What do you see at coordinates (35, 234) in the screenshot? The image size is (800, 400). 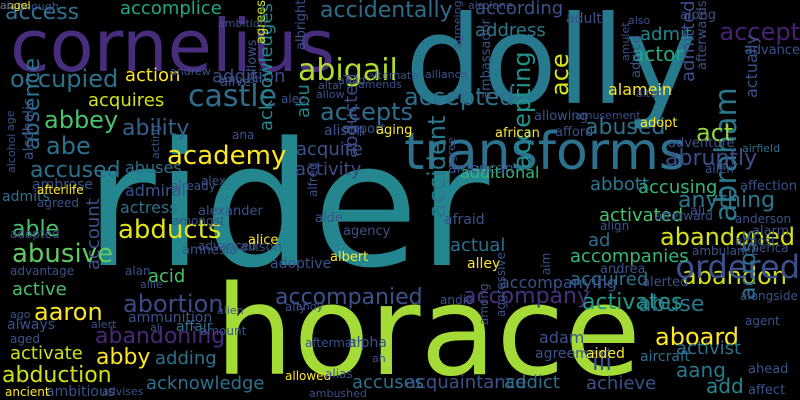 I see `word-adopted: adopted` at bounding box center [35, 234].